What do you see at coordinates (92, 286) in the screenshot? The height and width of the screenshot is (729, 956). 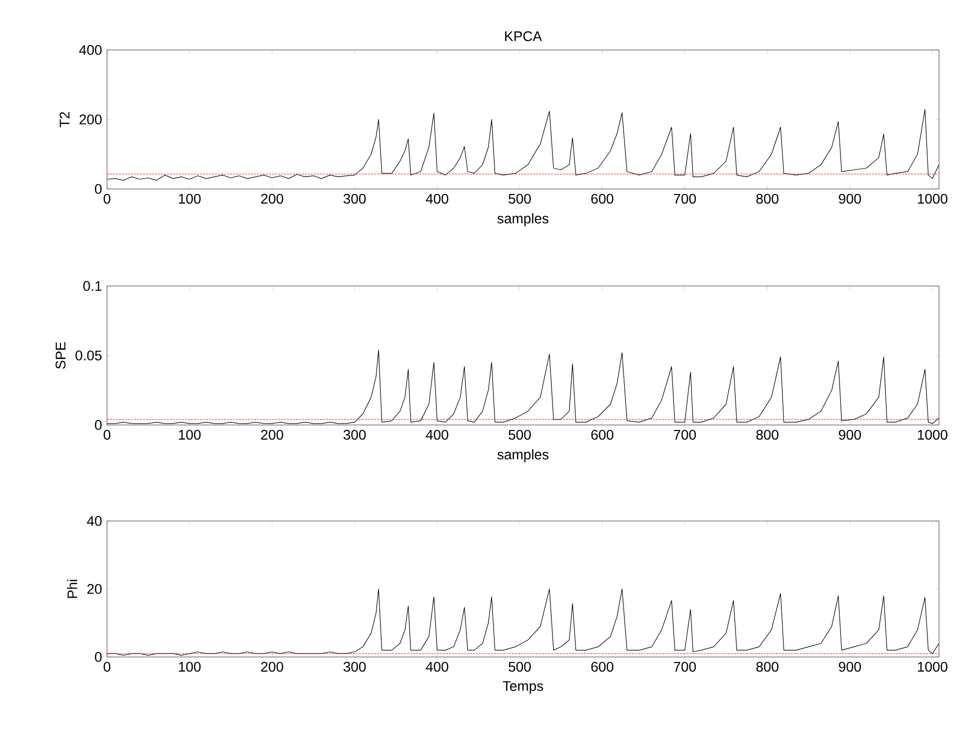 I see `y-tick-label: 0.1` at bounding box center [92, 286].